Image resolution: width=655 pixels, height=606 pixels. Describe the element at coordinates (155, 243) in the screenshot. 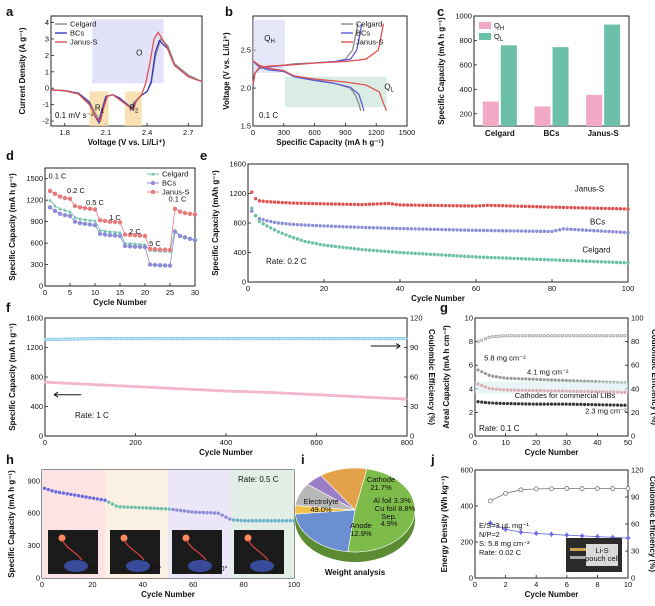

I see `c-rate-label: 5 C` at that location.